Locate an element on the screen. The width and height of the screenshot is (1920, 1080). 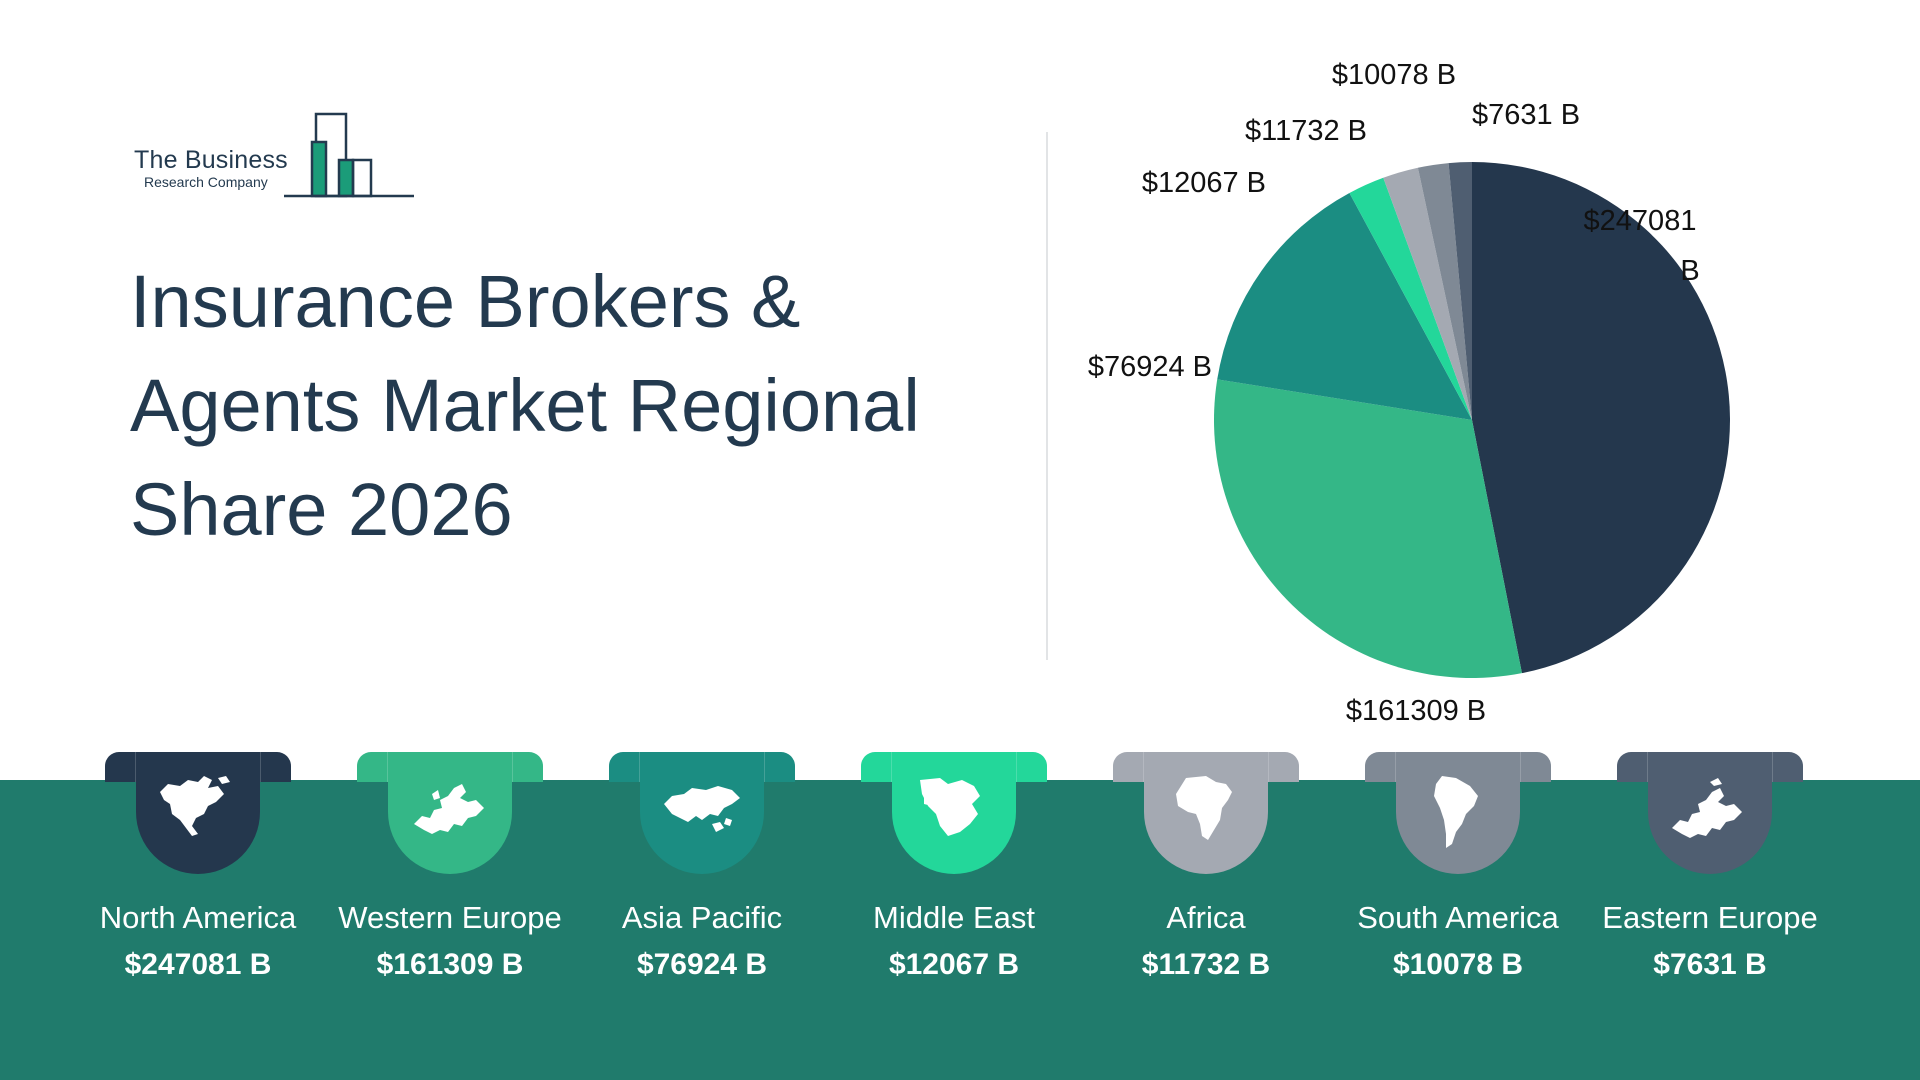
asia-pacific-map-icon is located at coordinates (702, 809).